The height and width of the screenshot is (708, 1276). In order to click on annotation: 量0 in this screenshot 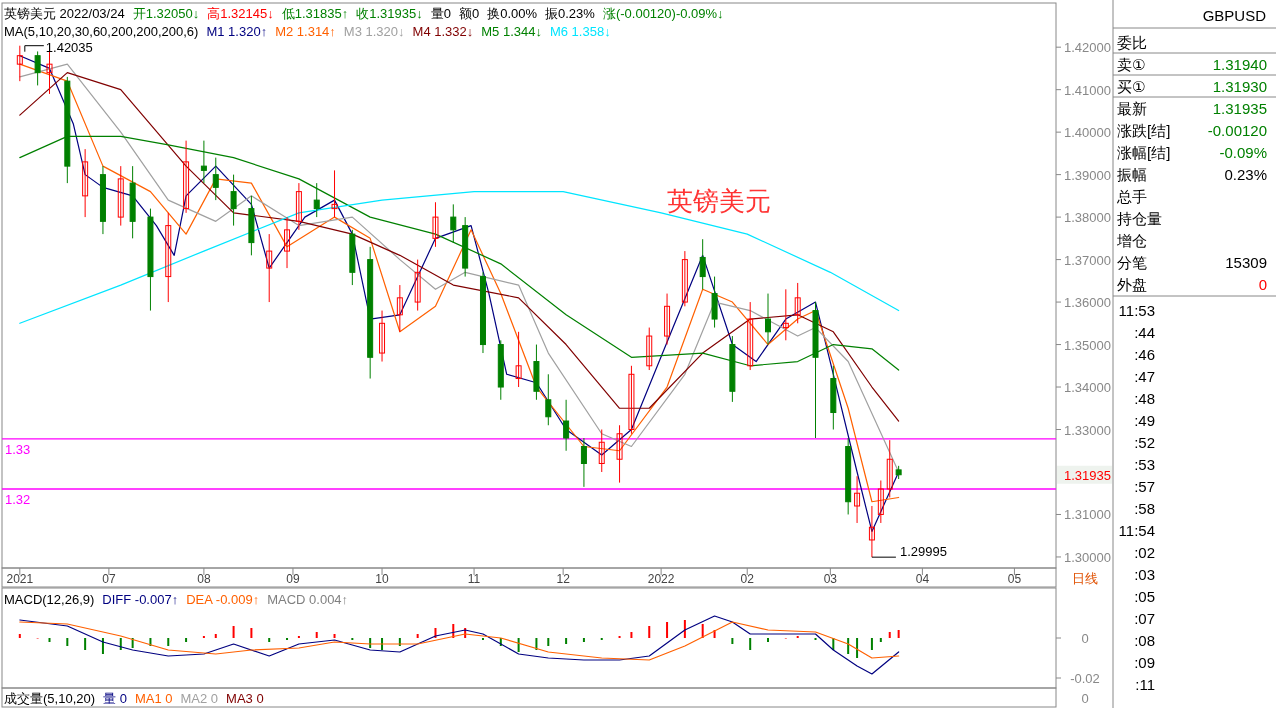, I will do `click(440, 13)`.